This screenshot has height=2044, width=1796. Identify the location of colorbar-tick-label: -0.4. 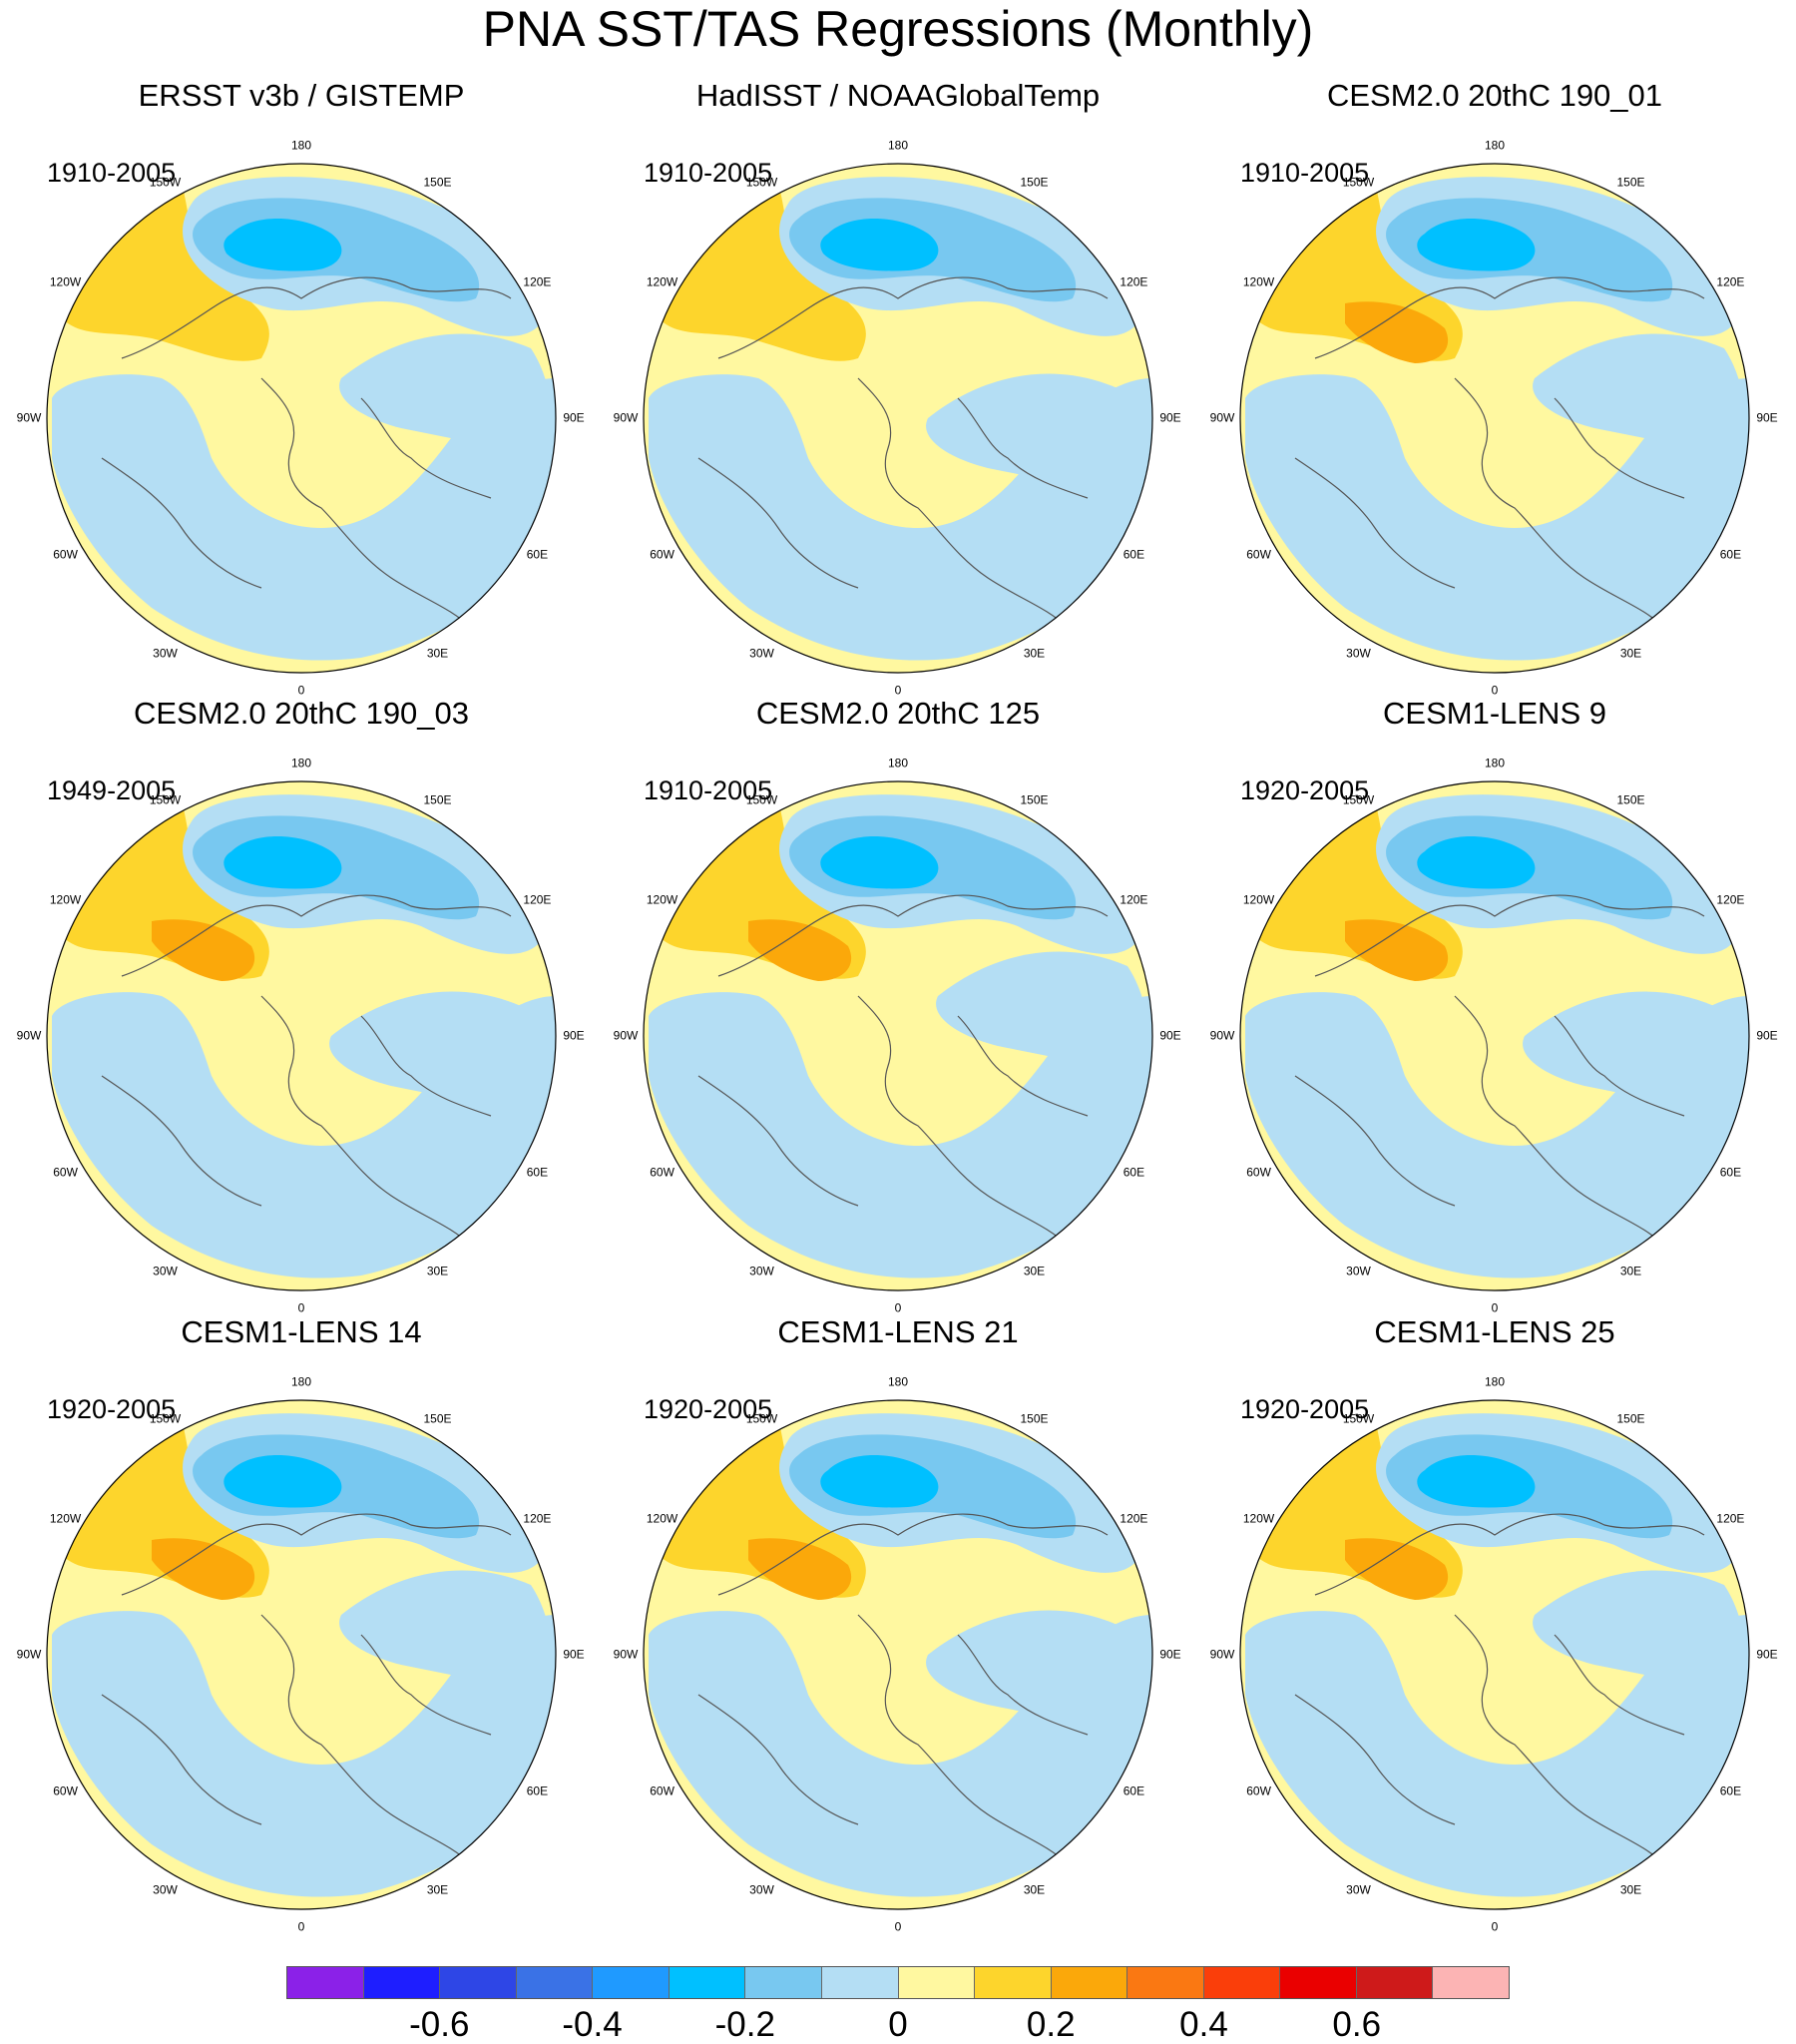
(592, 2024).